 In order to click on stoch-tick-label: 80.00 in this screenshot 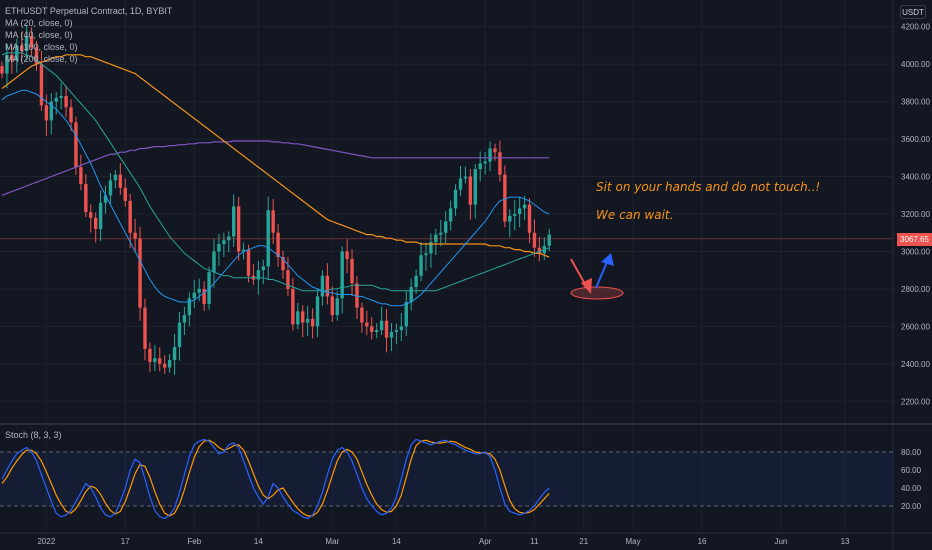, I will do `click(911, 452)`.